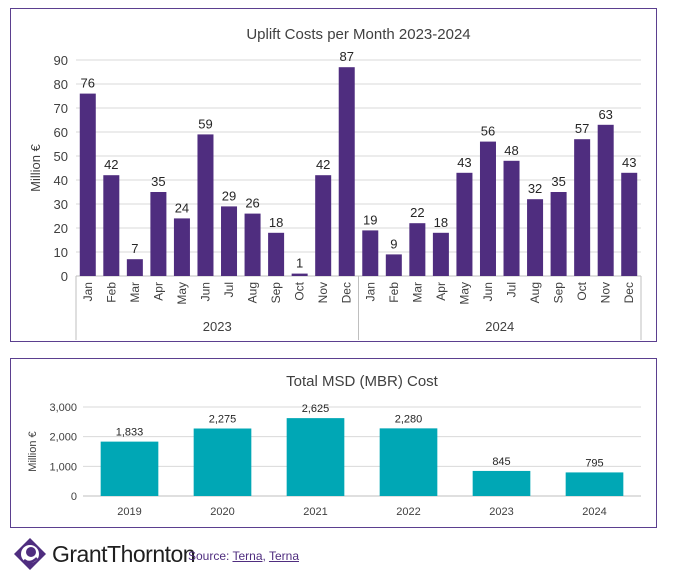 Image resolution: width=676 pixels, height=577 pixels. Describe the element at coordinates (63, 438) in the screenshot. I see `y-tick-label: 2,000` at that location.